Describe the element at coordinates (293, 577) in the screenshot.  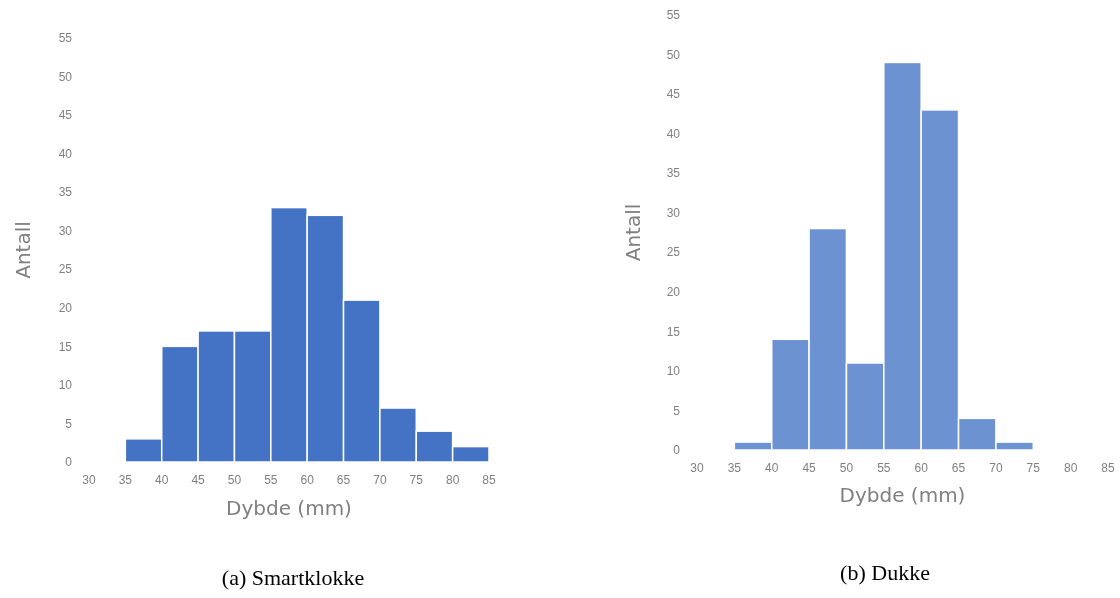
I see `text: (a) Smartklokke` at that location.